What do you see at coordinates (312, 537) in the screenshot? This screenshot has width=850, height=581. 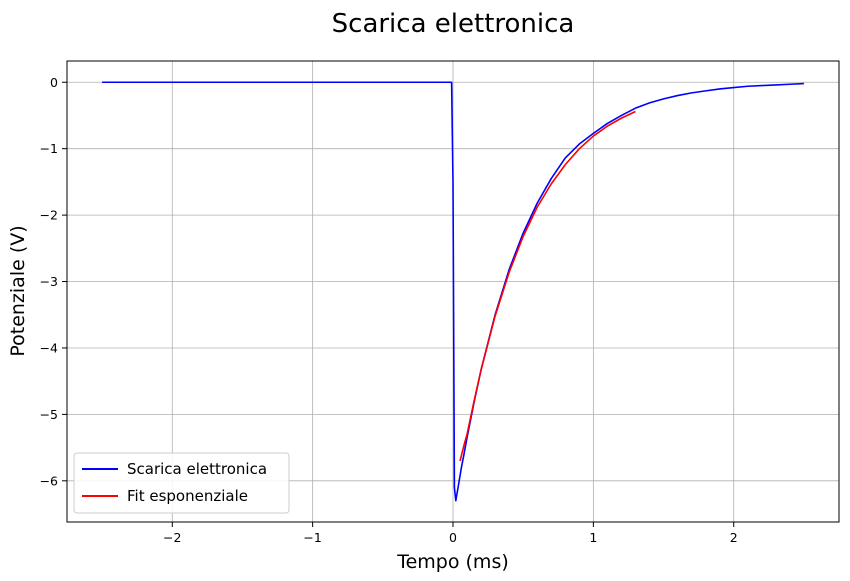 I see `x-tick-label: −1` at bounding box center [312, 537].